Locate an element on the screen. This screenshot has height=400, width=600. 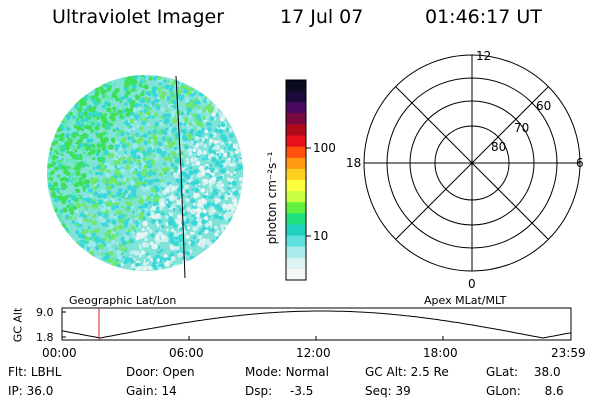
colorbar is located at coordinates (298, 180).